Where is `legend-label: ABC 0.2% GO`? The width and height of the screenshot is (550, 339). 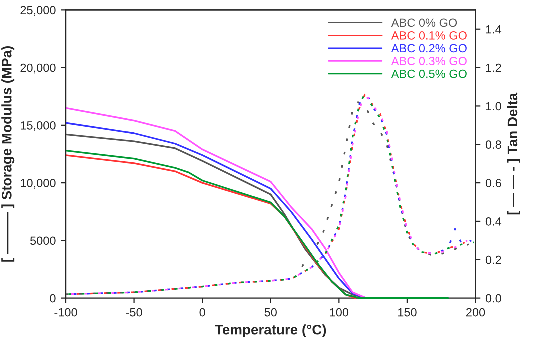
legend-label: ABC 0.2% GO is located at coordinates (429, 48).